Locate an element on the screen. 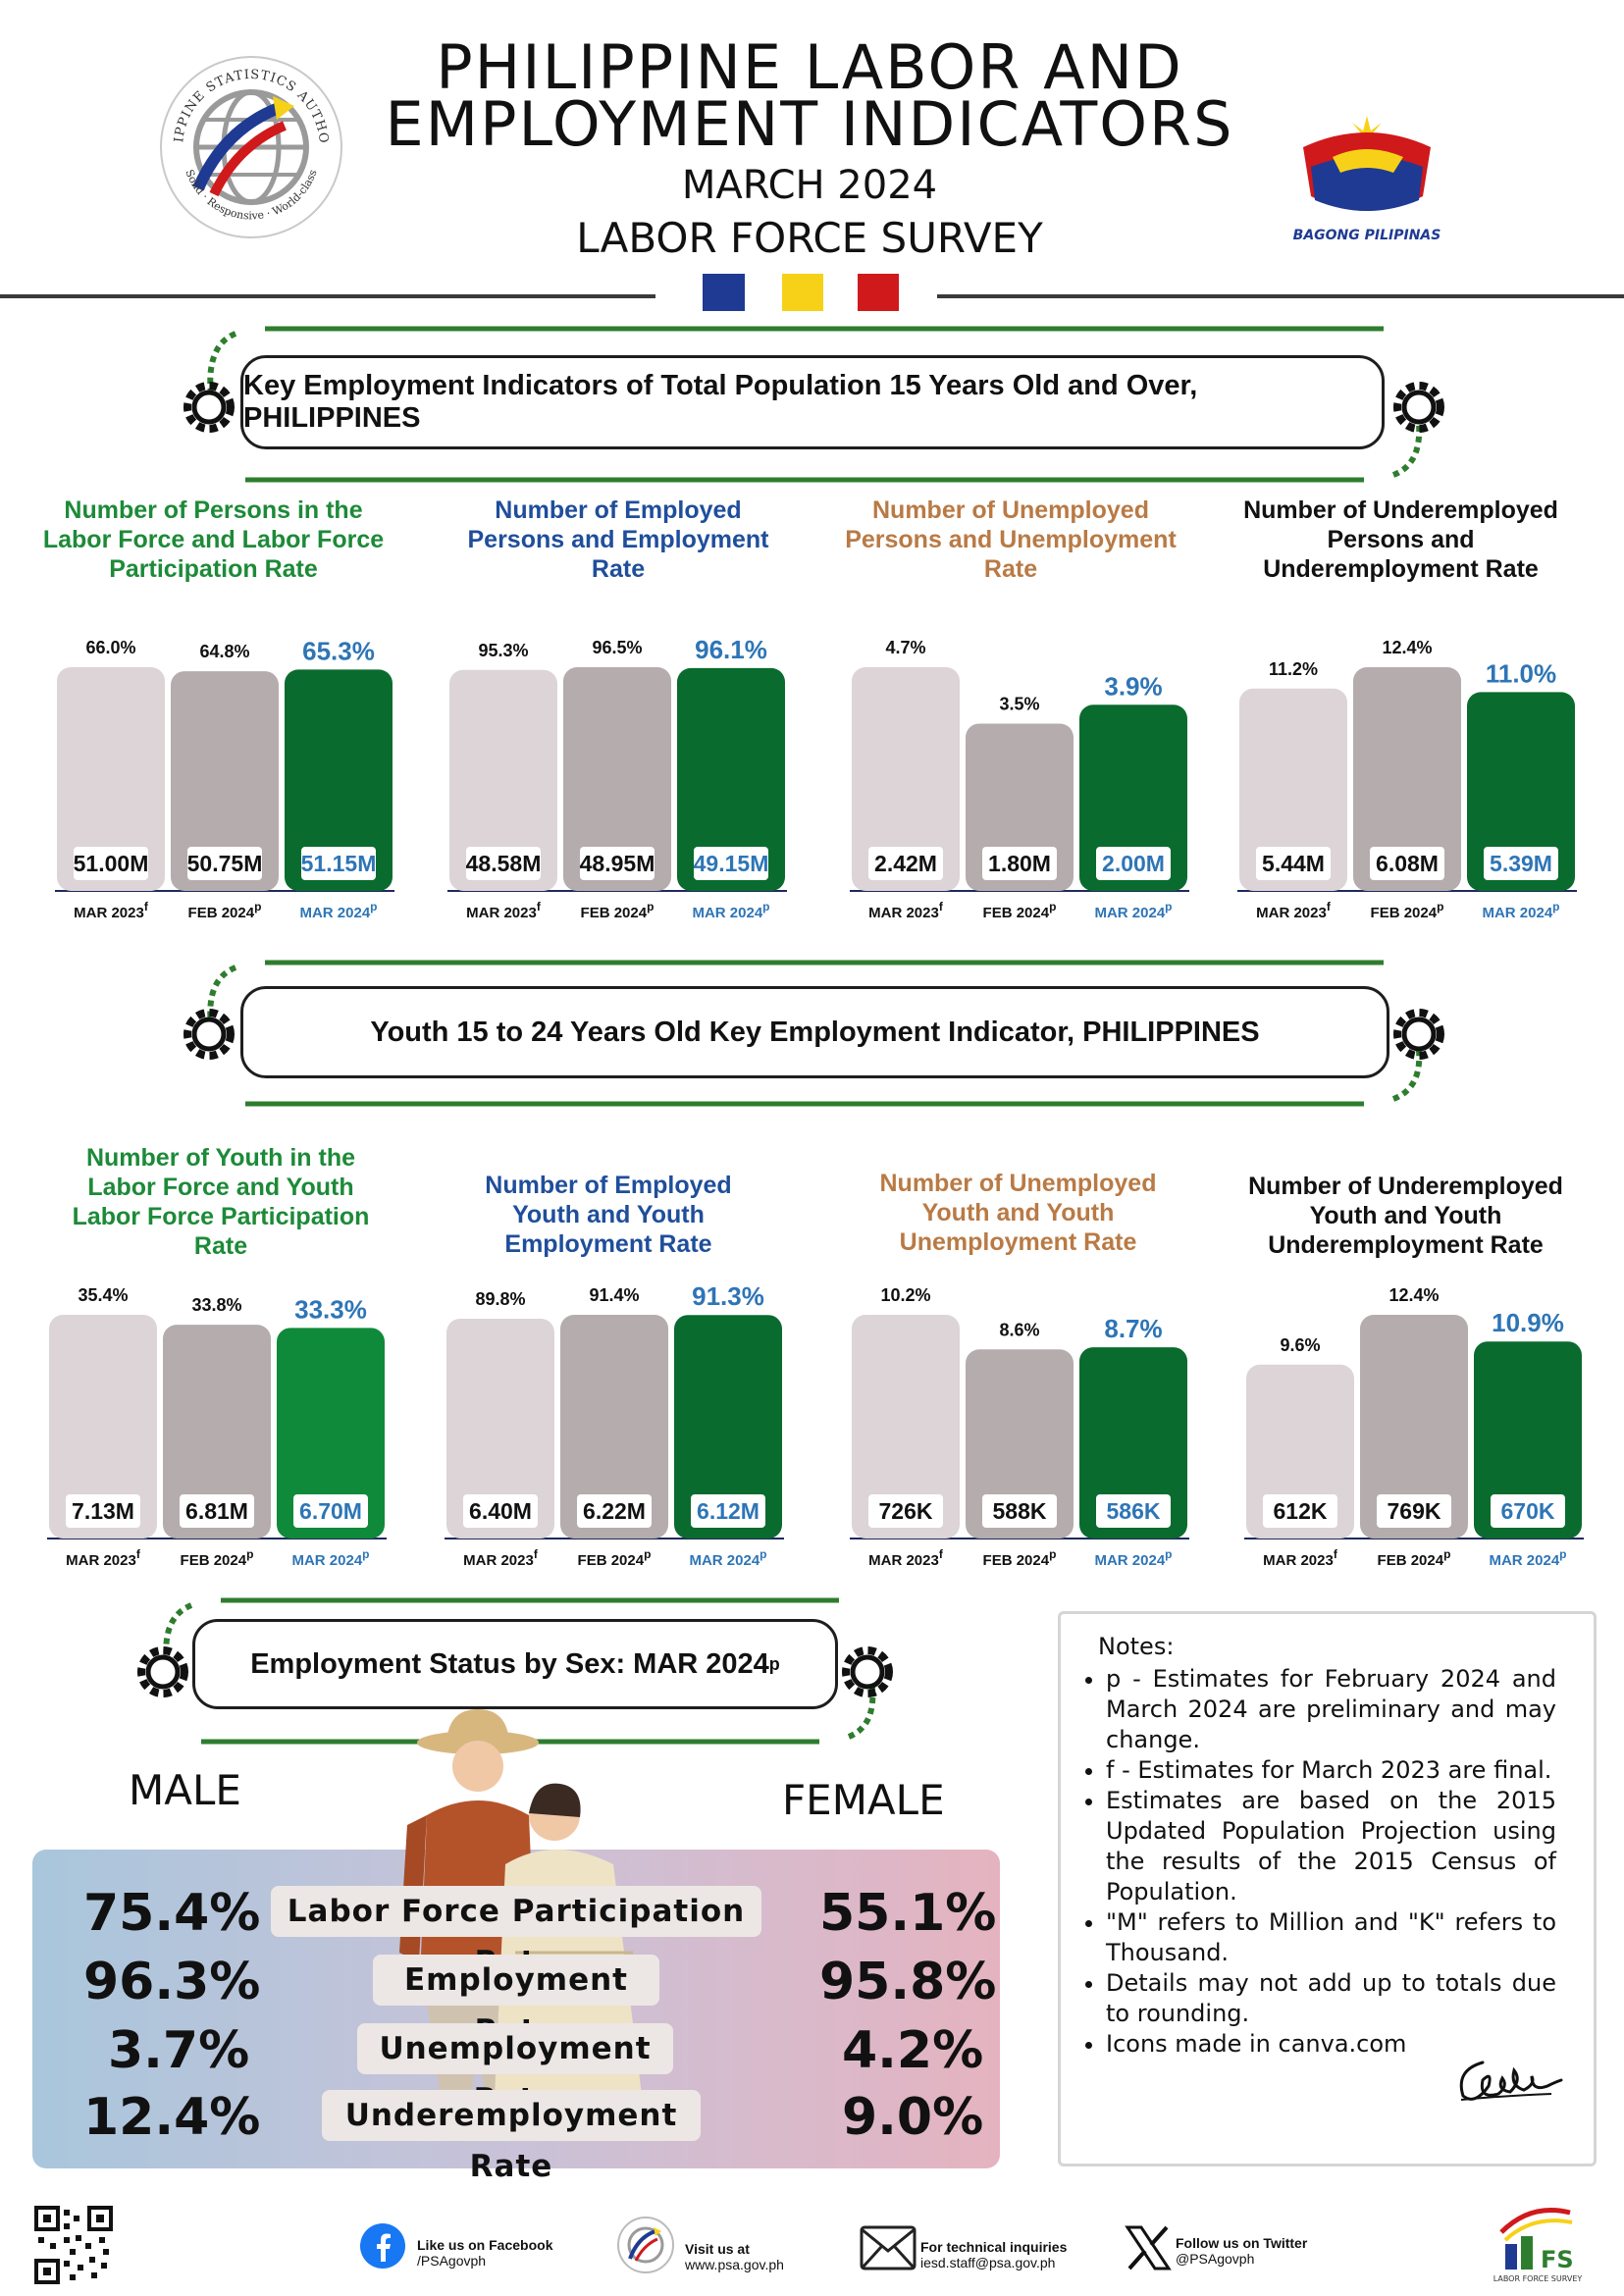  rate-label: 91.4% is located at coordinates (614, 1295).